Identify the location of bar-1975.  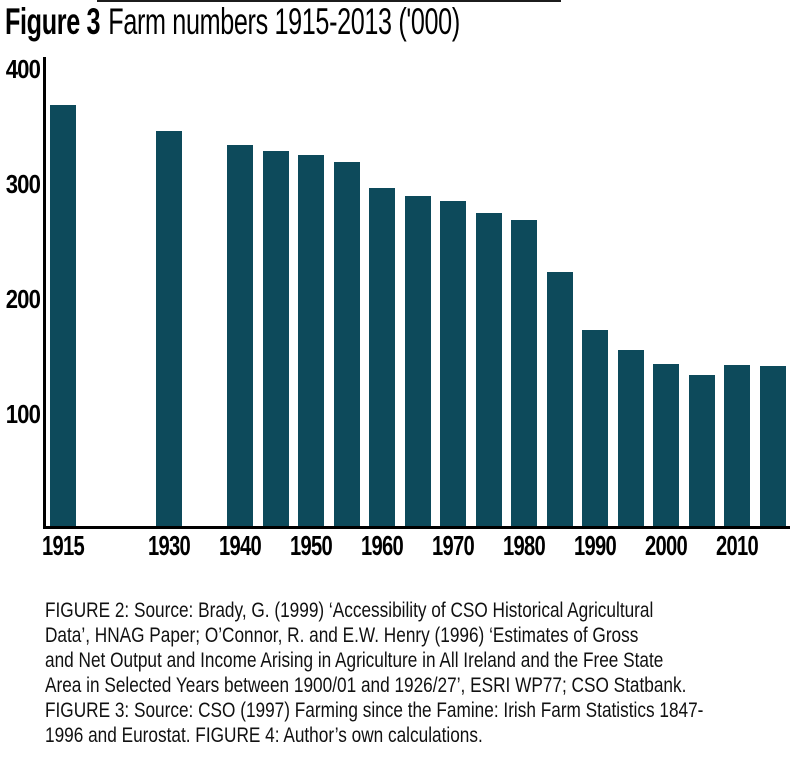
(488, 370).